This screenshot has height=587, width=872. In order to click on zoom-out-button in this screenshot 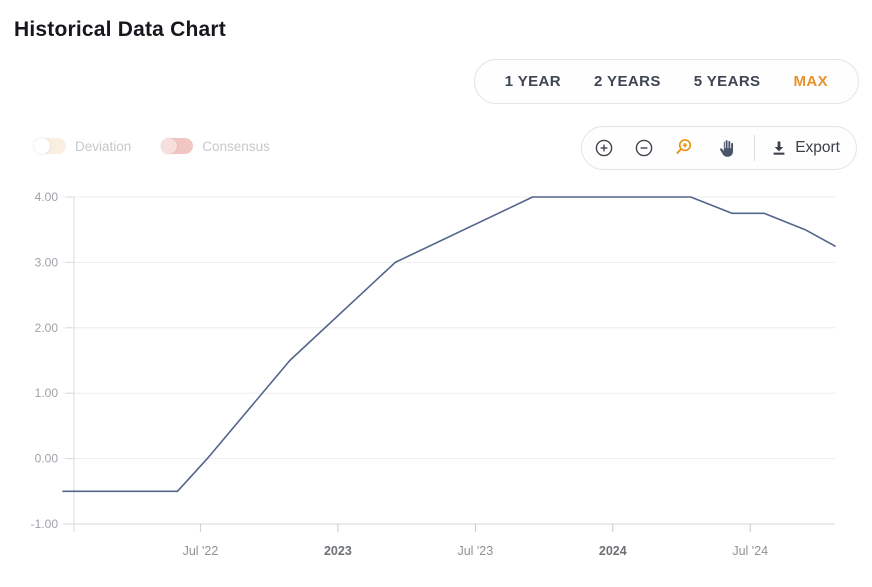, I will do `click(644, 148)`.